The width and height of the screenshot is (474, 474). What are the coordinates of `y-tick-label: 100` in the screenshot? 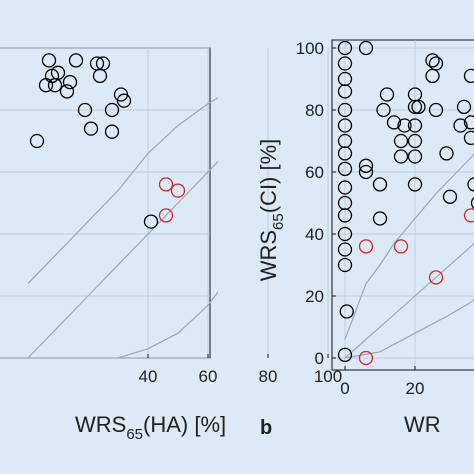 It's located at (310, 48).